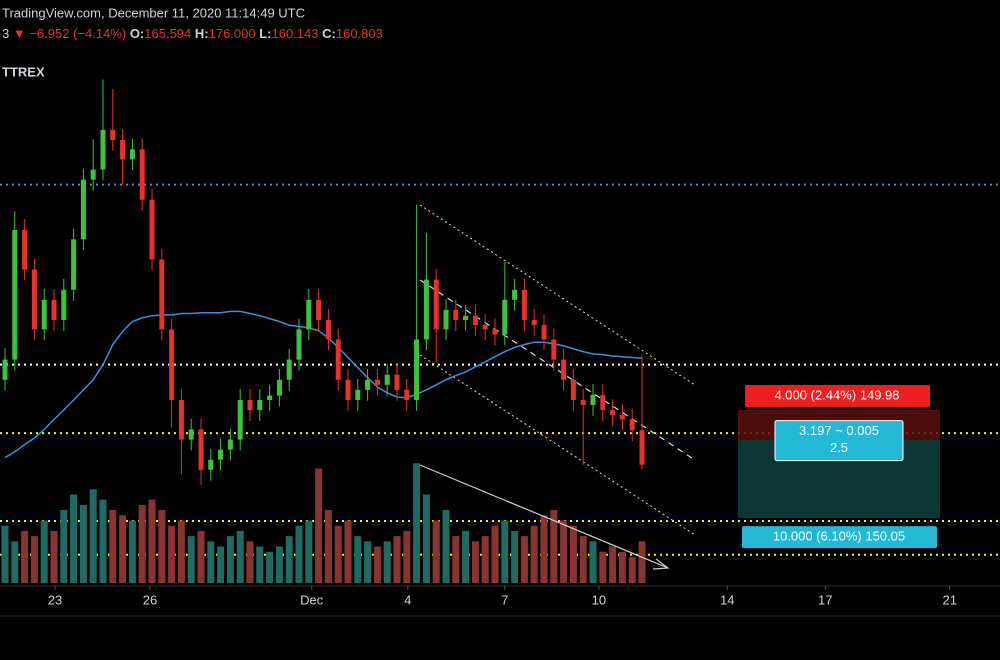 The width and height of the screenshot is (1000, 660). I want to click on stop-label-box, so click(837, 396).